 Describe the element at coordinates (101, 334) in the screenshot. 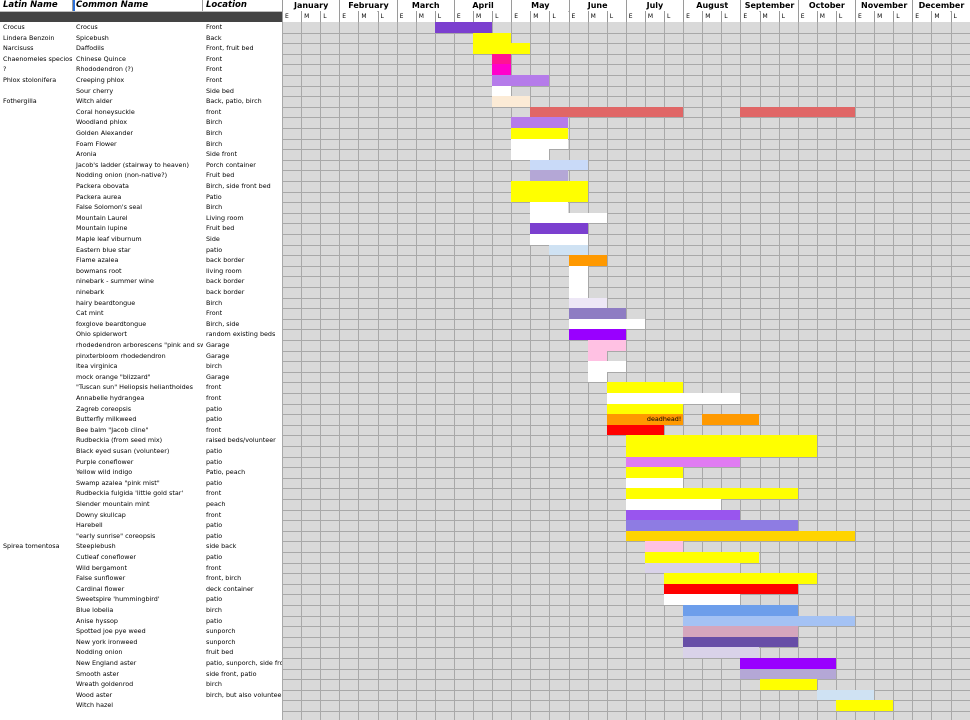

I see `common-name-cell: Ohio spiderwort` at that location.